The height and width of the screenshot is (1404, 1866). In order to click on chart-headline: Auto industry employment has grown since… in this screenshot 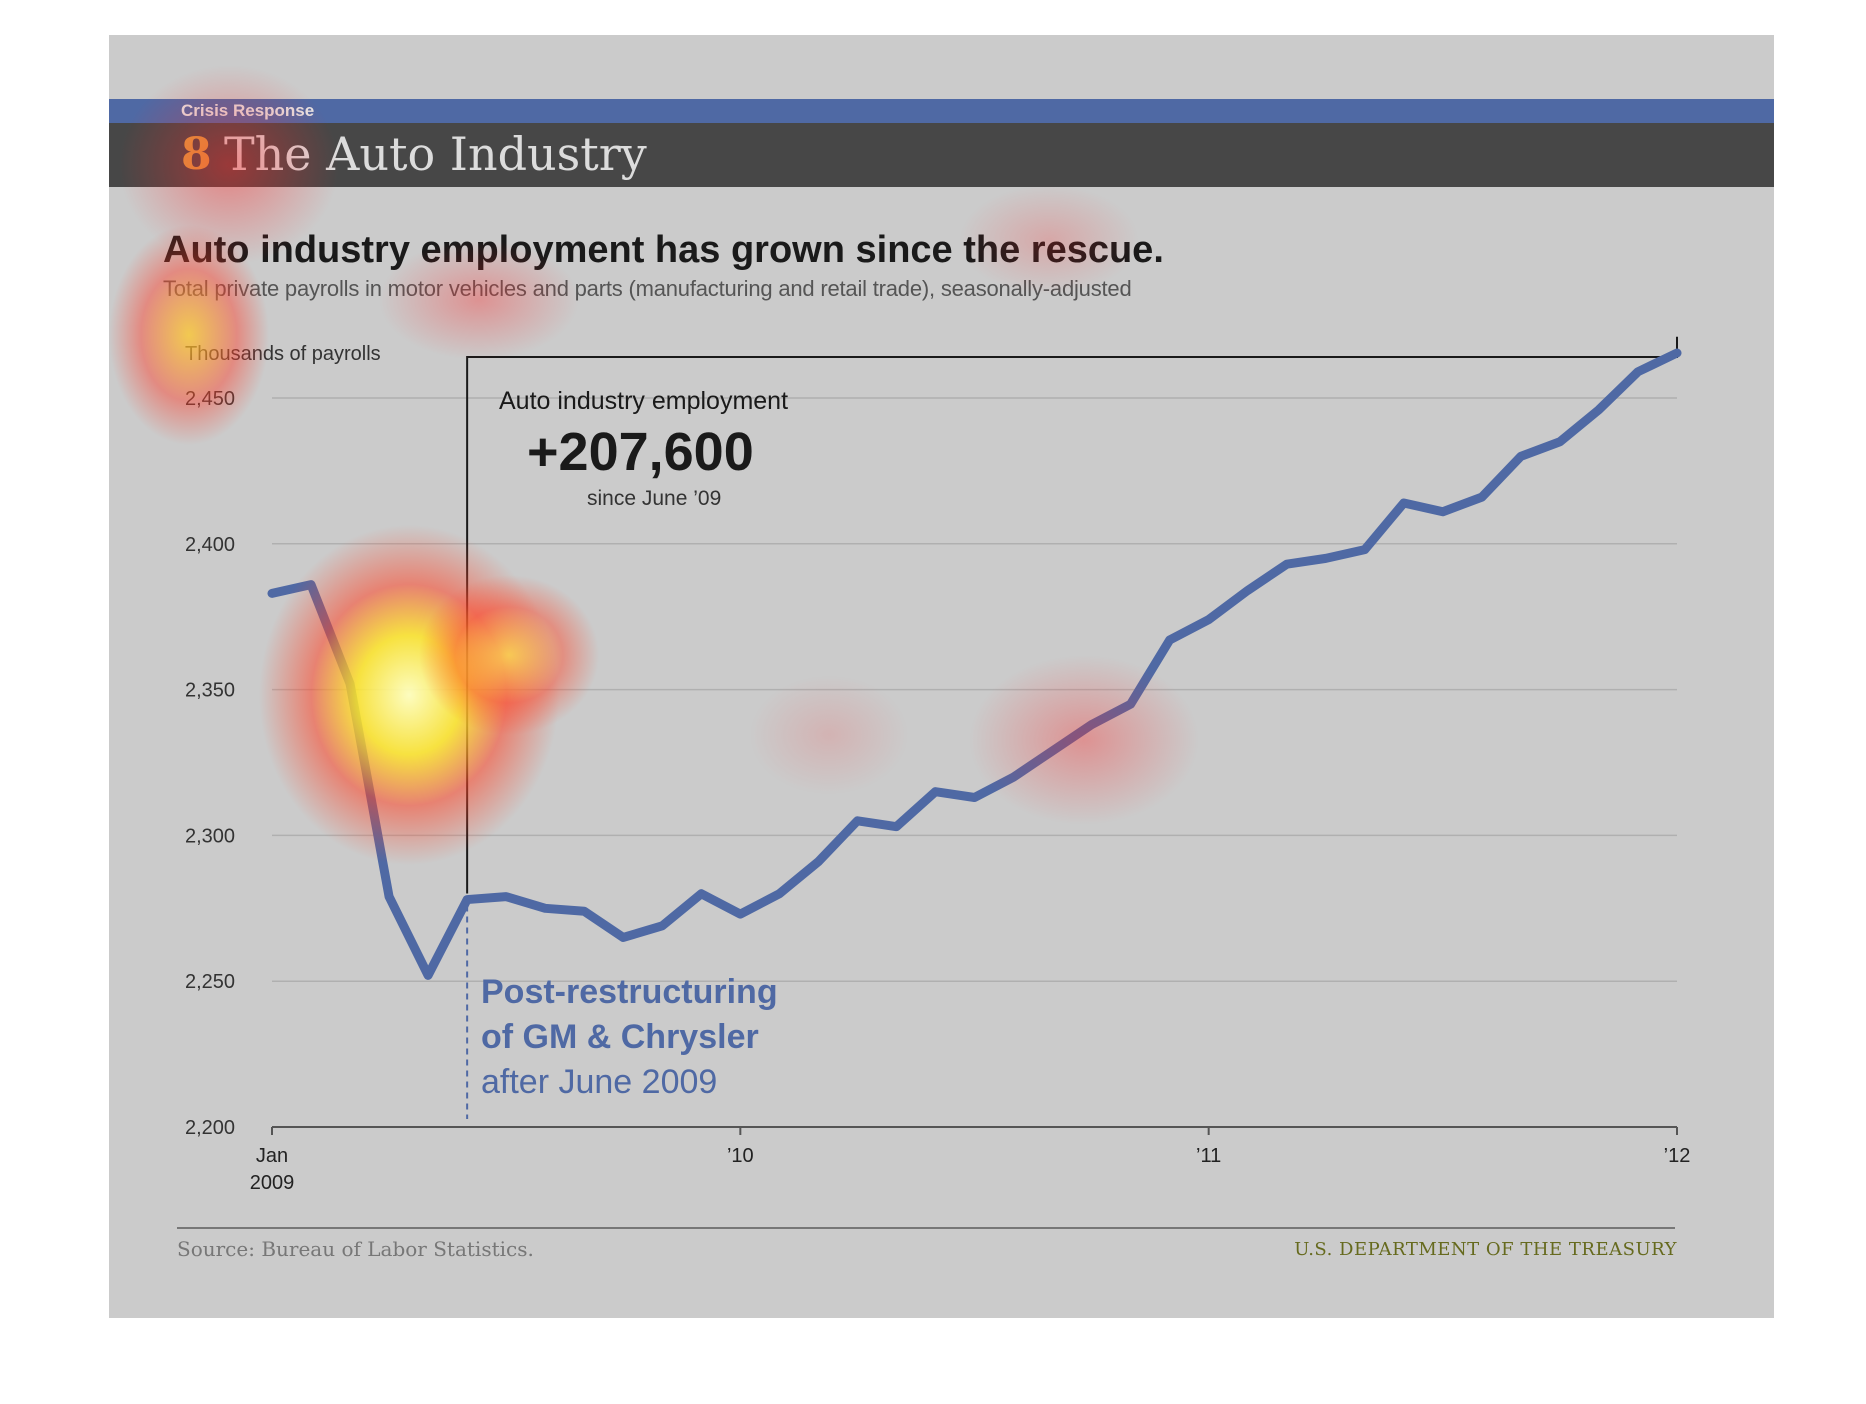, I will do `click(663, 250)`.